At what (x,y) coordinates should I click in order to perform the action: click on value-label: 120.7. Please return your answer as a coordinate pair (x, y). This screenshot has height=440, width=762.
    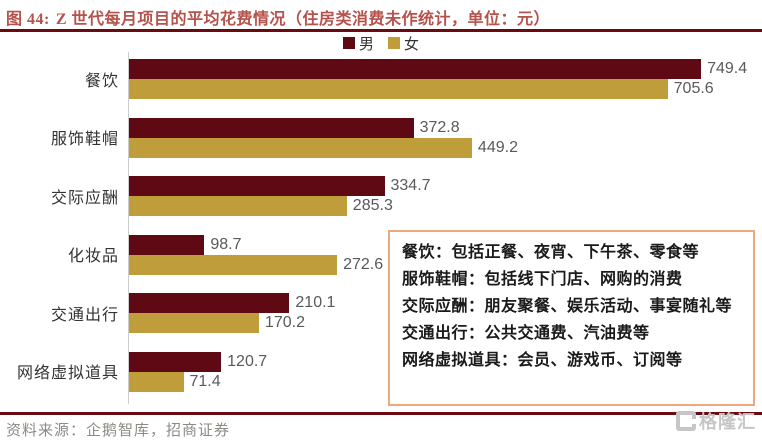
    Looking at the image, I should click on (247, 361).